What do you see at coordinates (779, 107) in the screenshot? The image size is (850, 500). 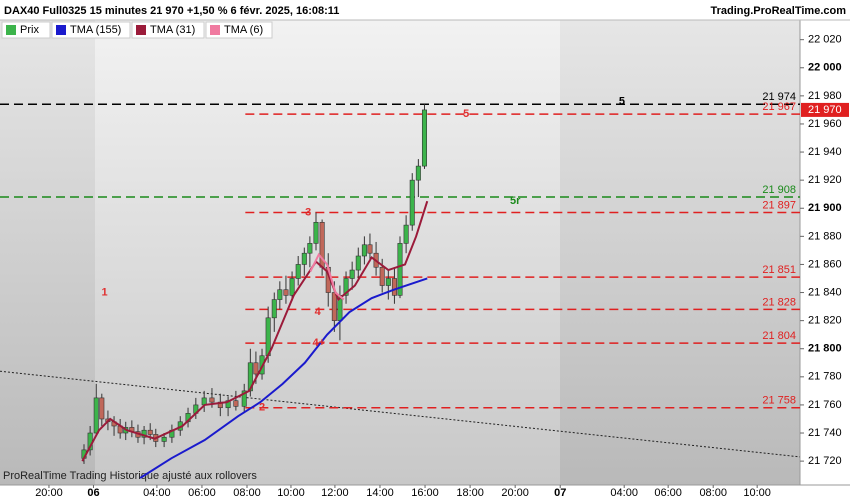 I see `level-label: 21 967` at bounding box center [779, 107].